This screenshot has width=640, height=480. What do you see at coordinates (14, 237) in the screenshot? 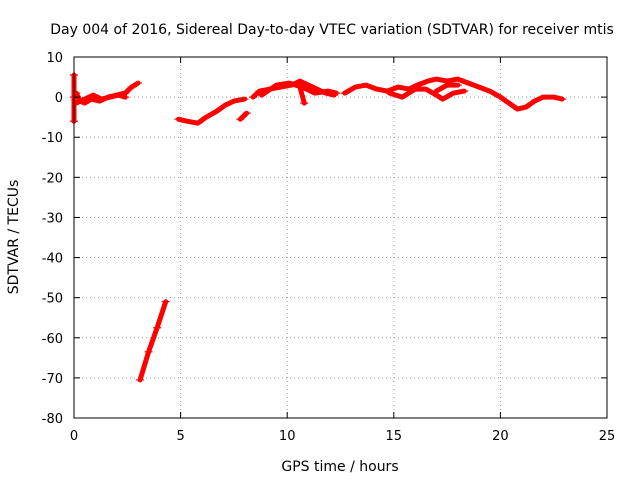
I see `y-axis-label: SDTVAR / TECUs` at bounding box center [14, 237].